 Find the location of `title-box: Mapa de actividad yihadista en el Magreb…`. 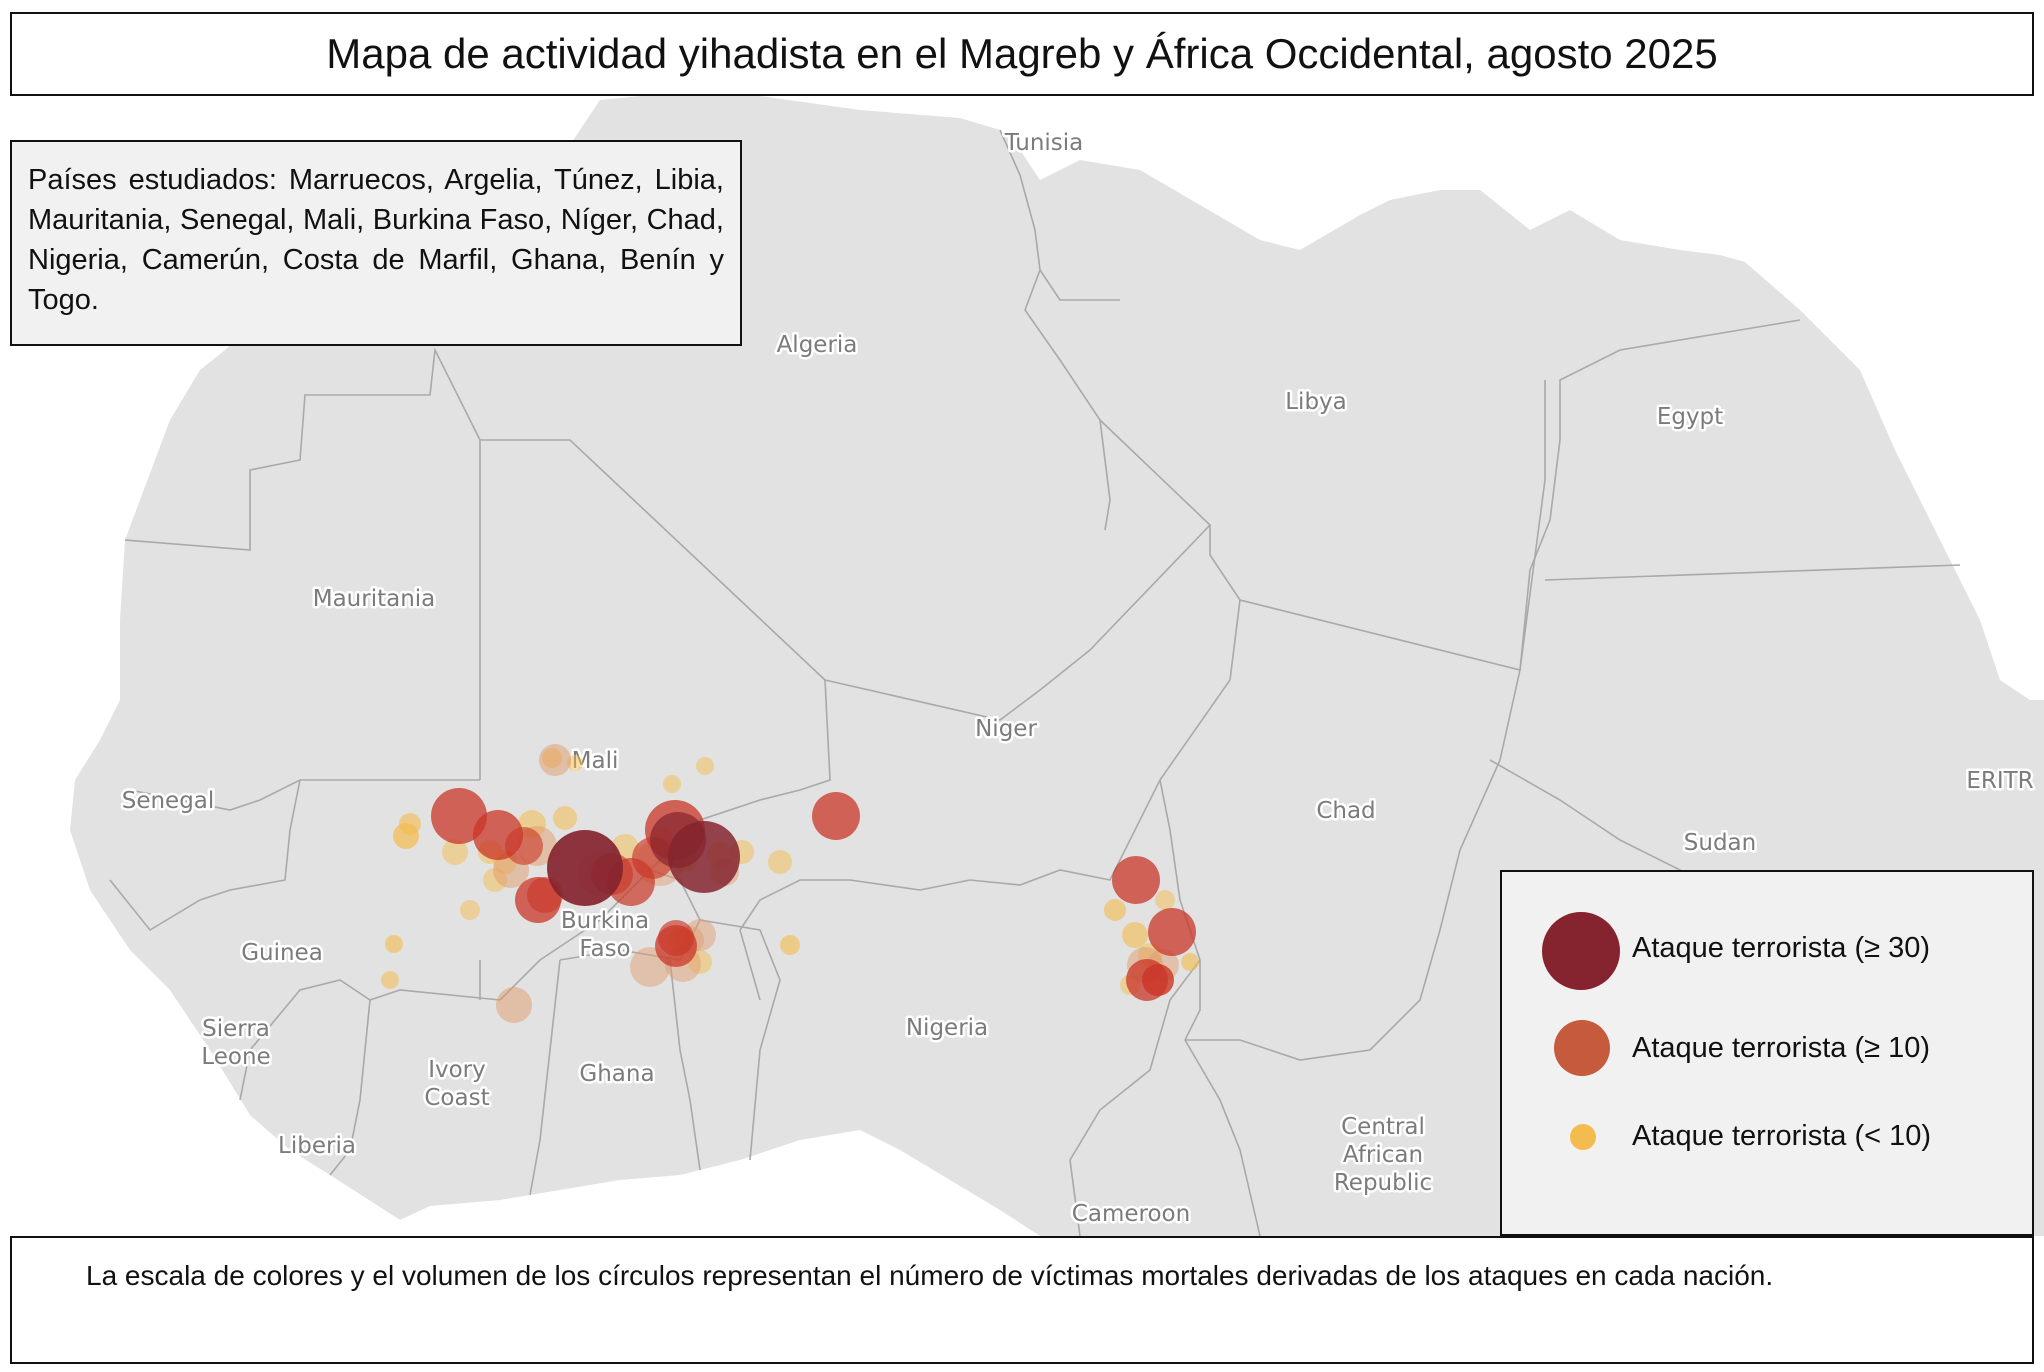

title-box: Mapa de actividad yihadista en el Magreb… is located at coordinates (1022, 54).